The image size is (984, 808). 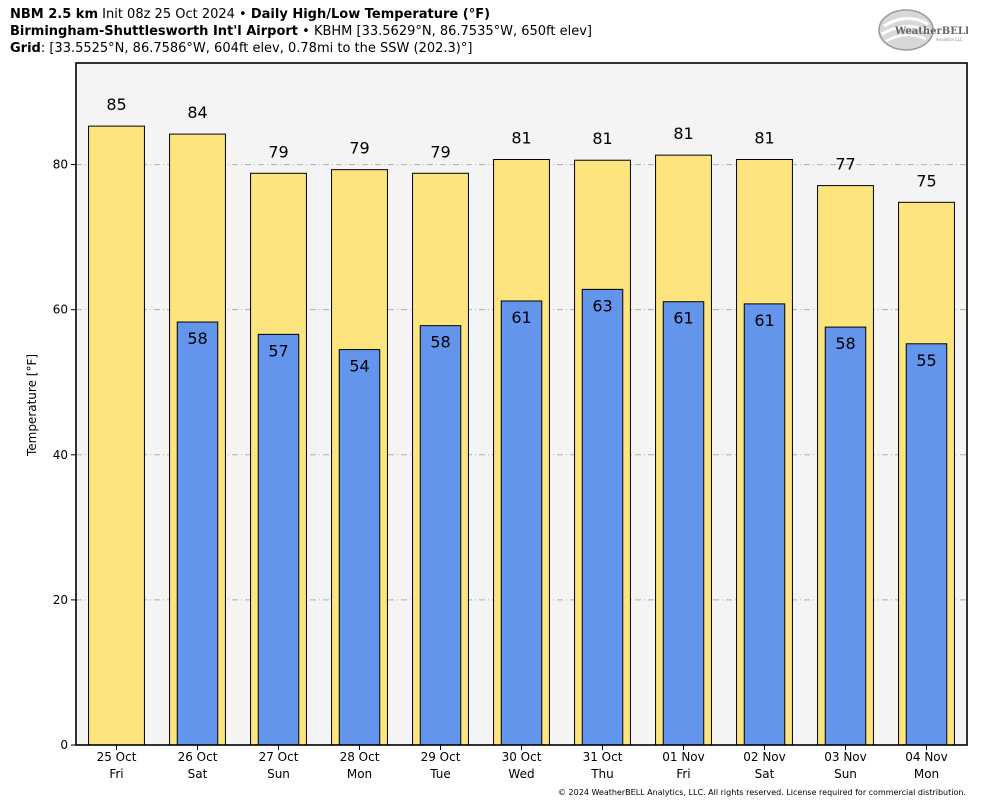 What do you see at coordinates (279, 757) in the screenshot?
I see `x-tick-label-date: 27 Oct` at bounding box center [279, 757].